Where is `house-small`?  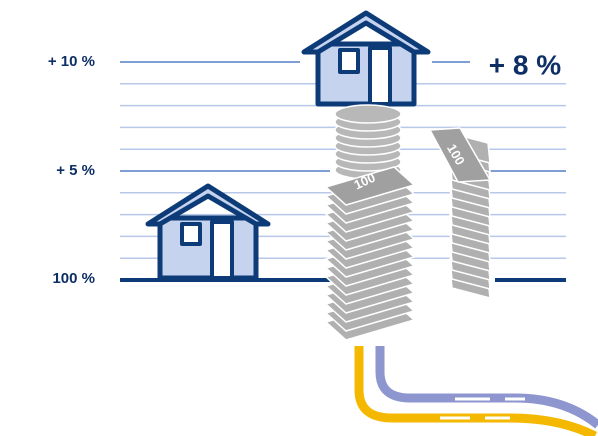 house-small is located at coordinates (208, 232).